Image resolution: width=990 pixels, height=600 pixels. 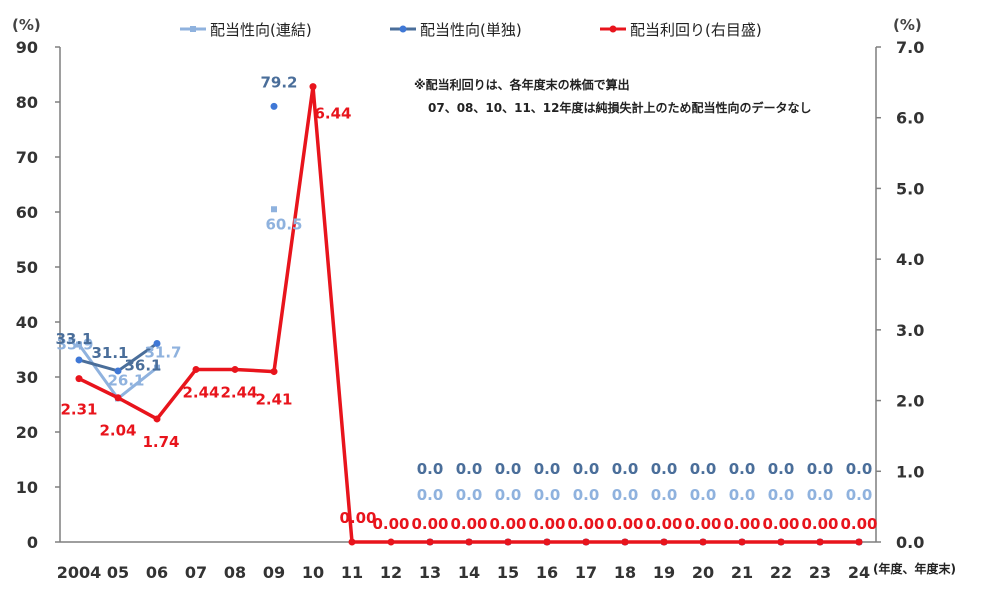 I want to click on right-tick-label: 6.0, so click(x=910, y=118).